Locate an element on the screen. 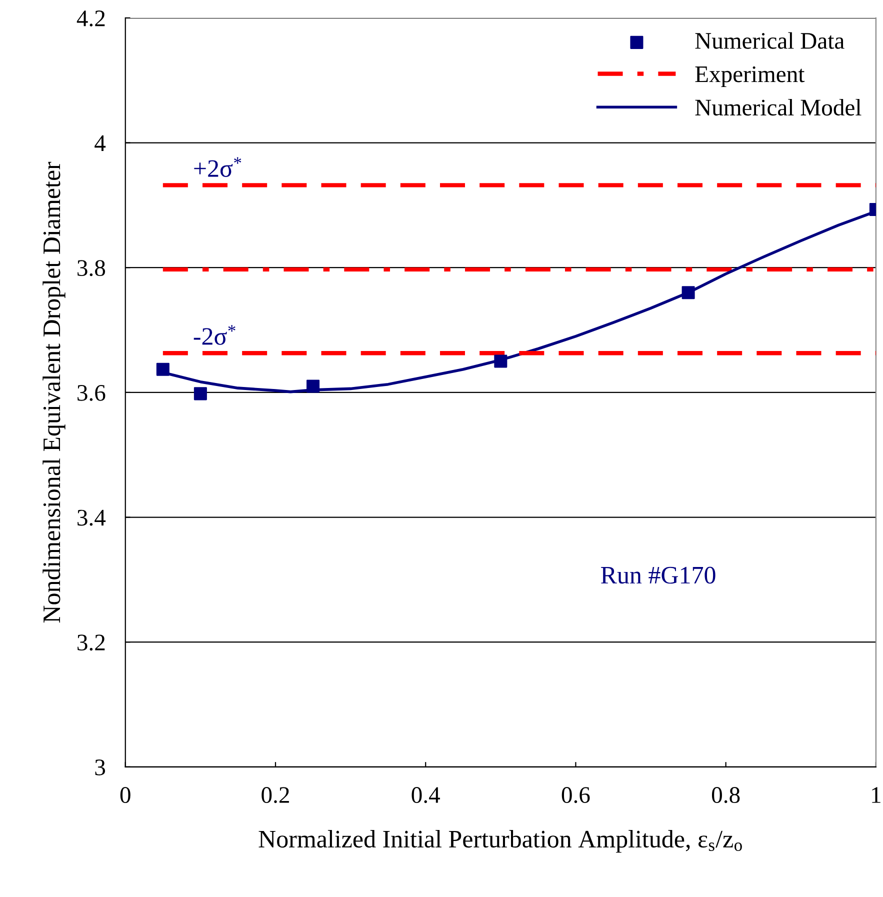 Image resolution: width=883 pixels, height=897 pixels. legend-label: Experiment is located at coordinates (750, 77).